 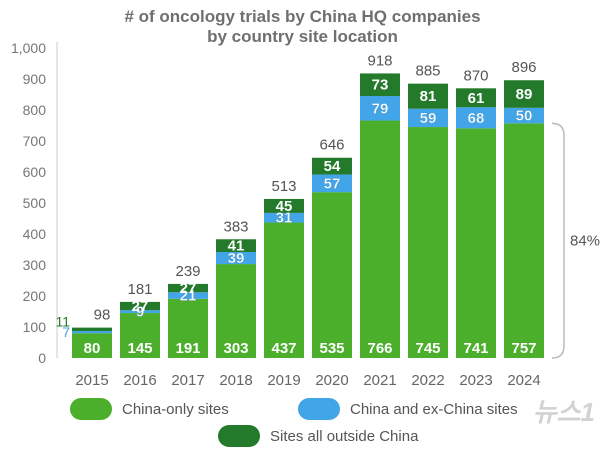 I want to click on data-label-china-and-ex-china: 9, so click(x=140, y=312).